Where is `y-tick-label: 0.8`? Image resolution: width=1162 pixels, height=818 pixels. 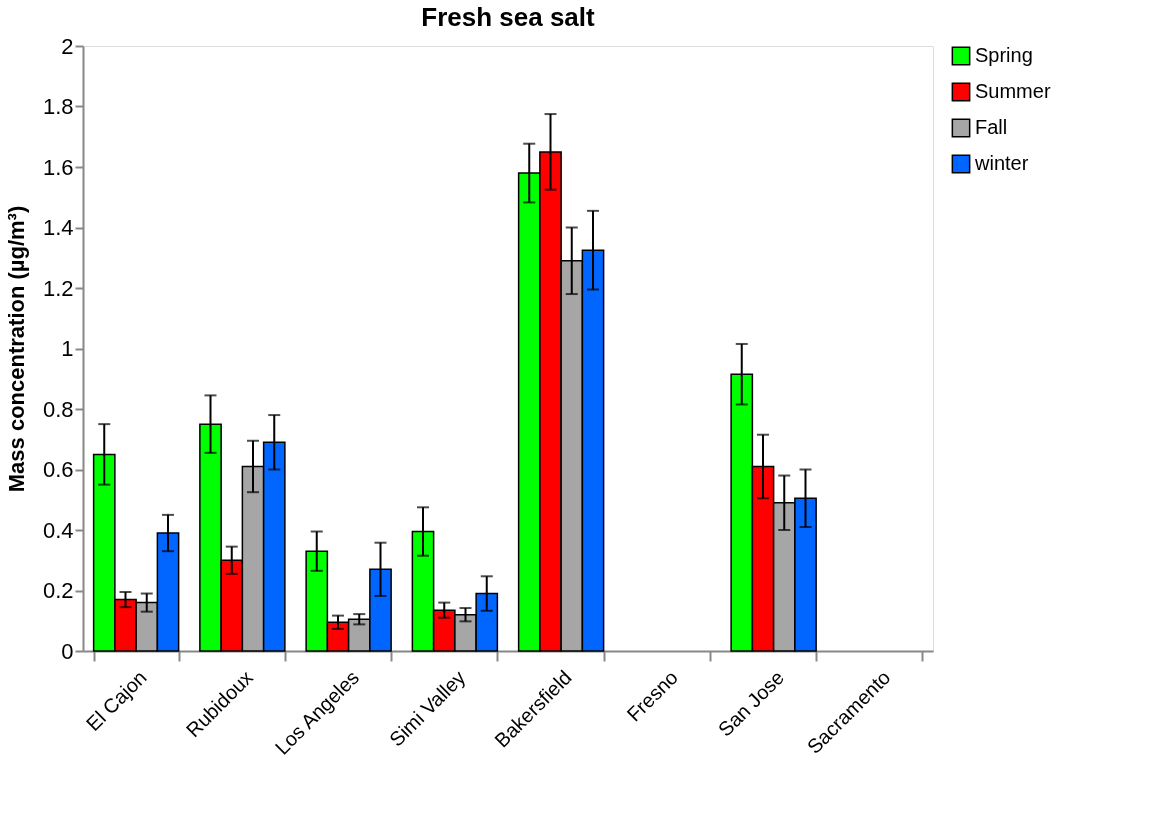 y-tick-label: 0.8 is located at coordinates (58, 409).